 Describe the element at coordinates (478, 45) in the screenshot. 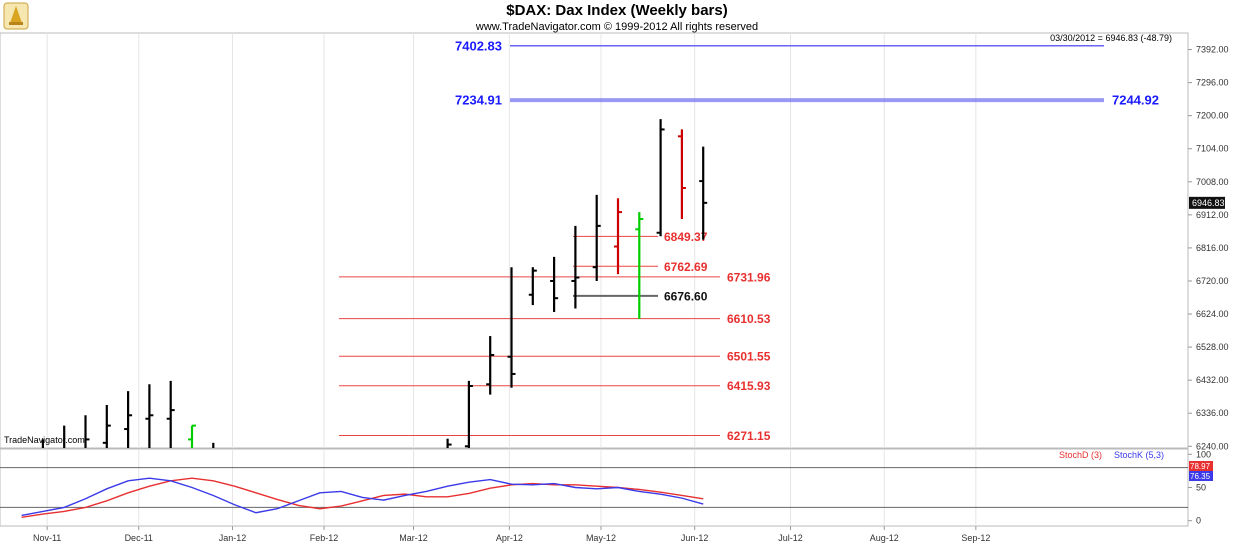

I see `level-label: 7402.83` at that location.